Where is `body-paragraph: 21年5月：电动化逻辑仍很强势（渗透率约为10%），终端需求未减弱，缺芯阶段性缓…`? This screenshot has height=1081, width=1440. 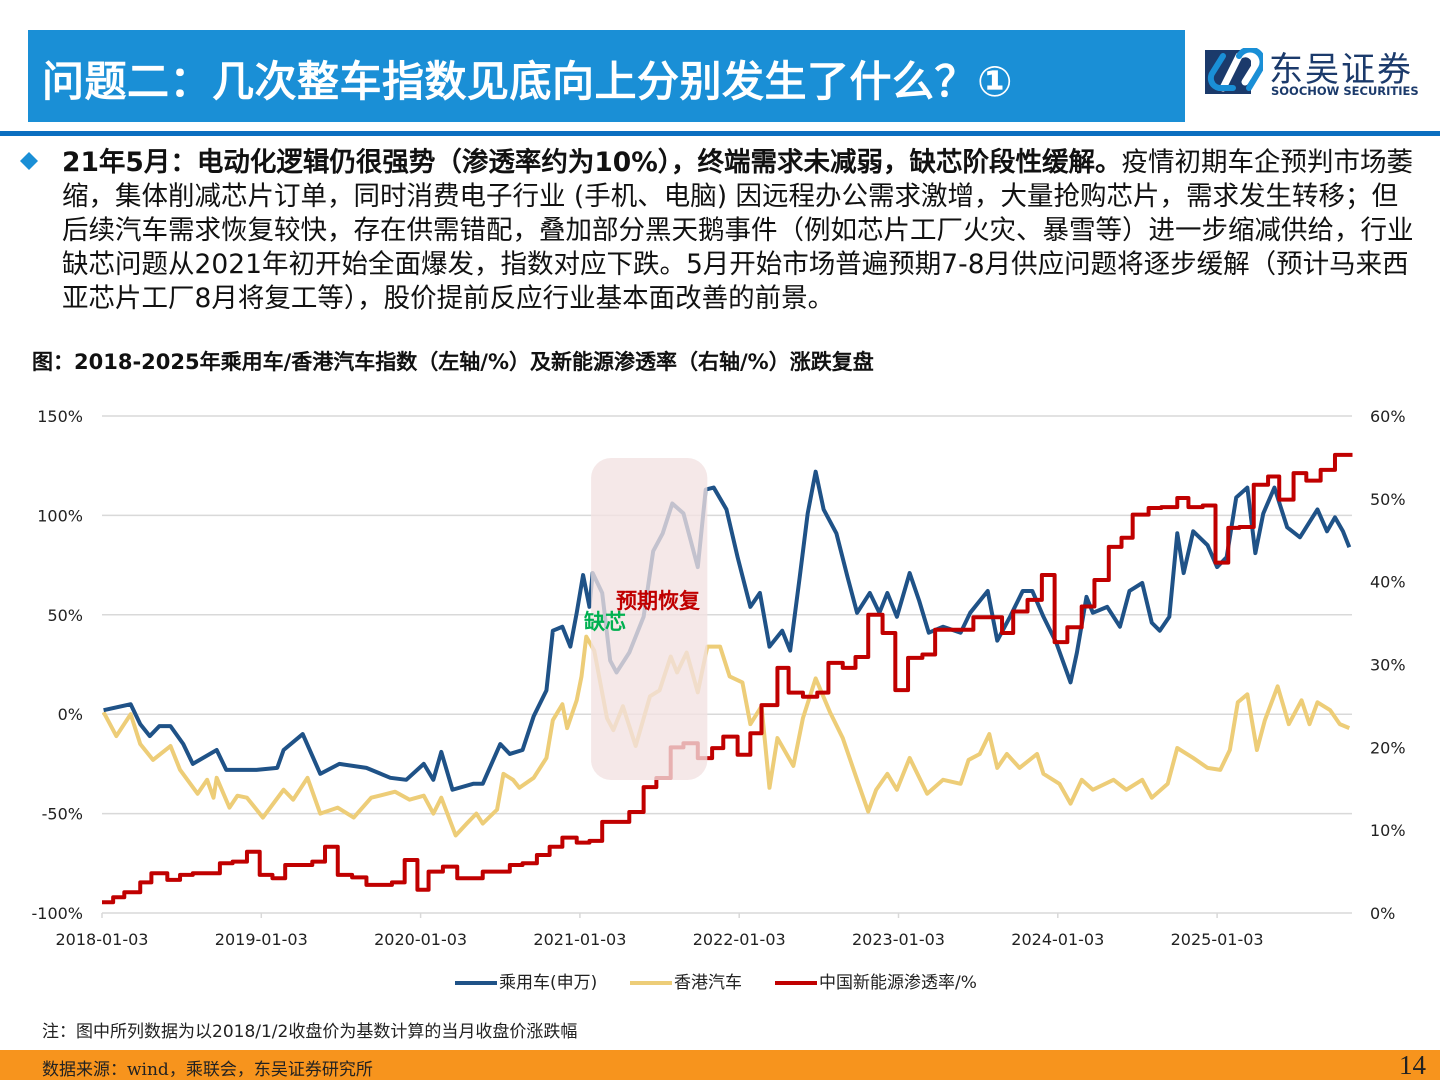
body-paragraph: 21年5月：电动化逻辑仍很强势（渗透率约为10%），终端需求未减弱，缺芯阶段性缓… is located at coordinates (743, 231).